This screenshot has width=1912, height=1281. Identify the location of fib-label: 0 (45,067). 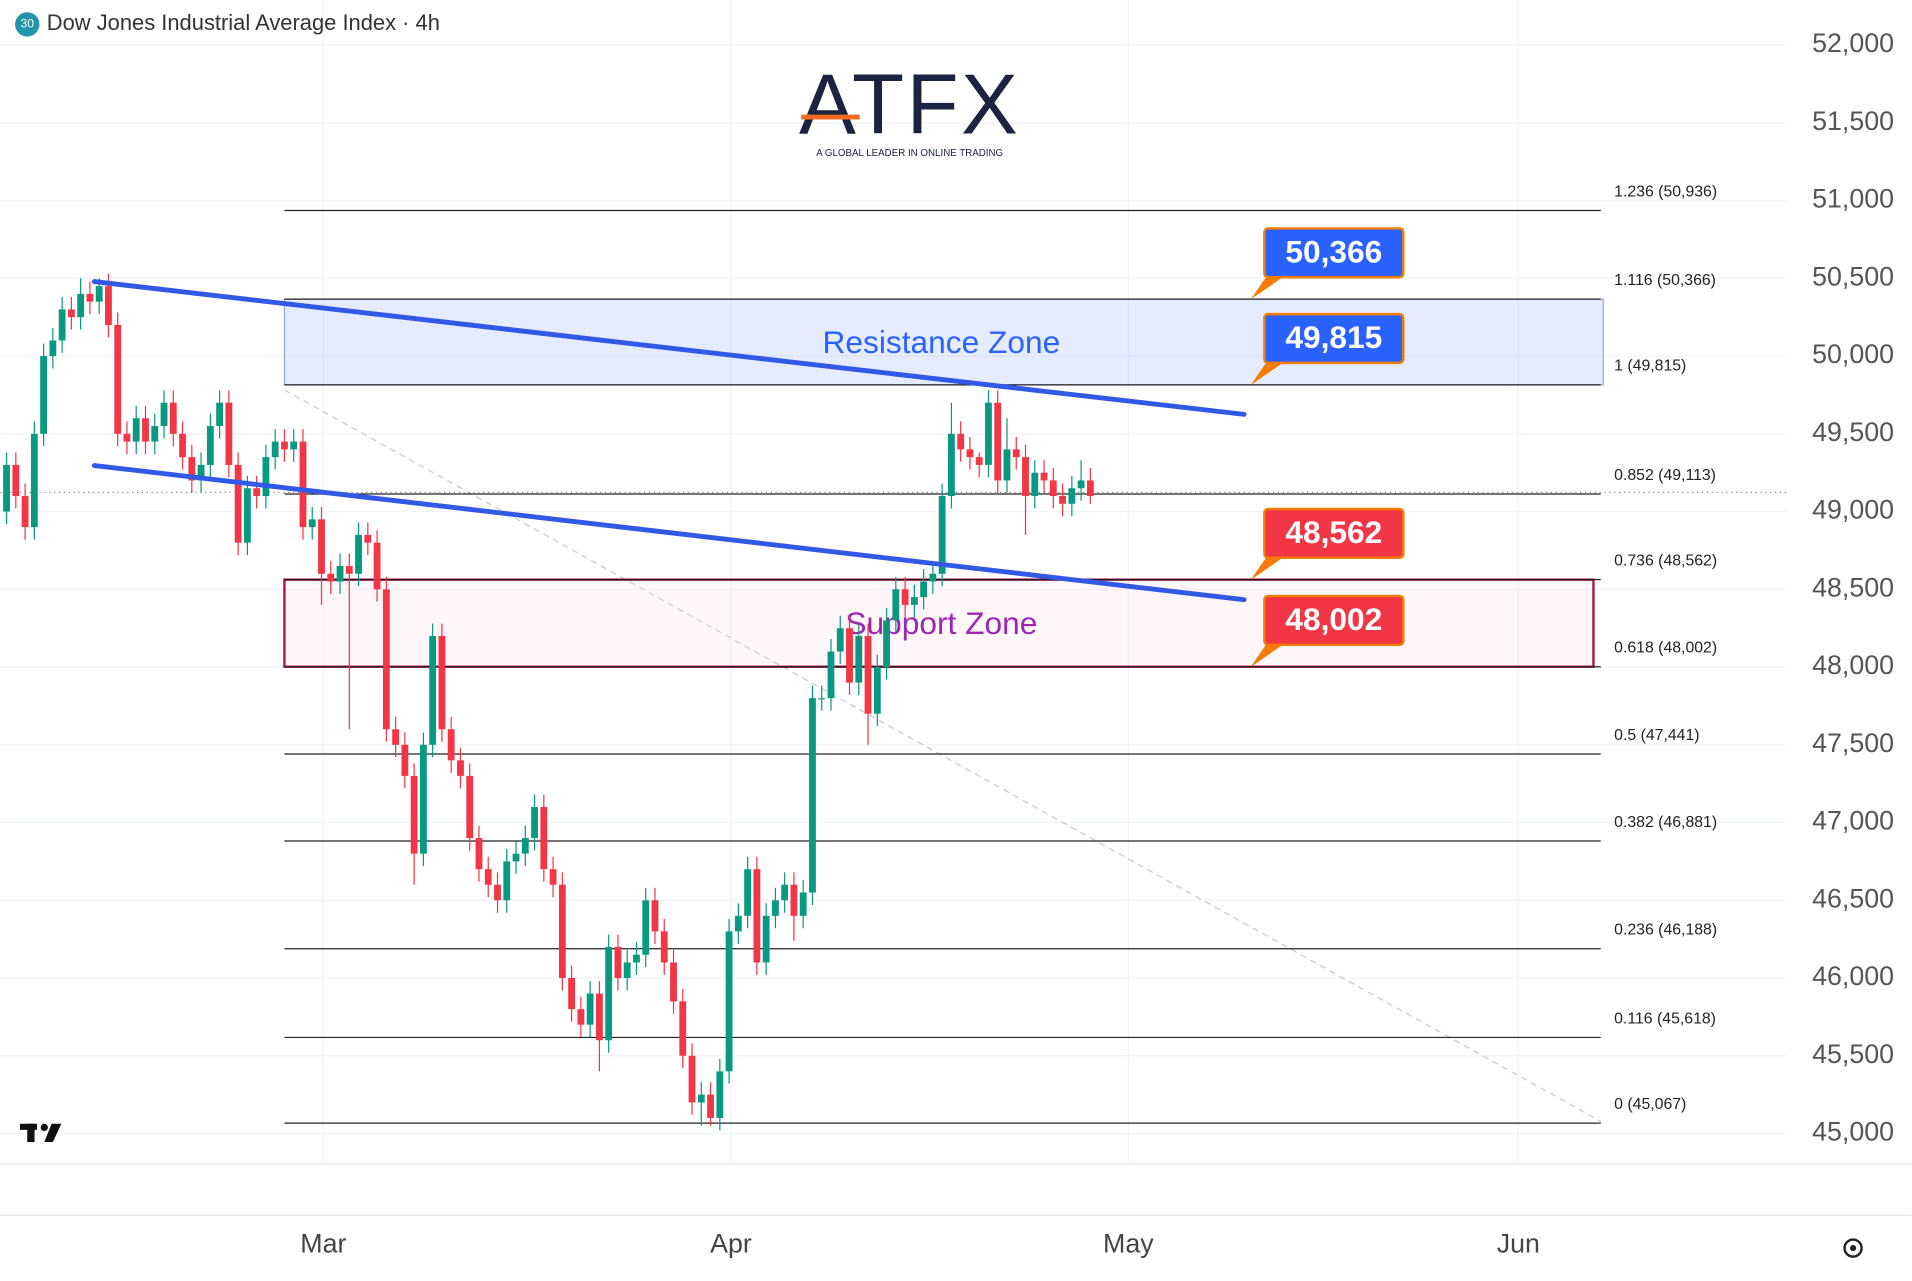
(1650, 1104).